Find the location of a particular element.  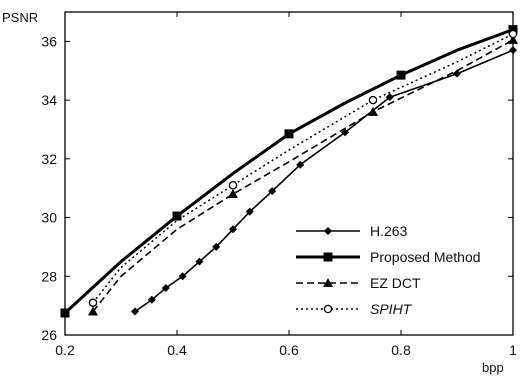

y-tick-label: 28 is located at coordinates (49, 276).